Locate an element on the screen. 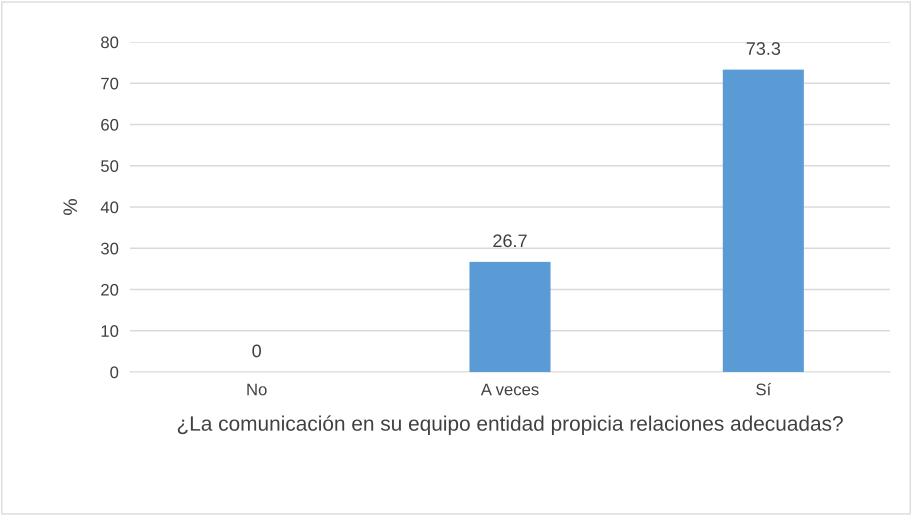  y-tick-label: 70 is located at coordinates (109, 84).